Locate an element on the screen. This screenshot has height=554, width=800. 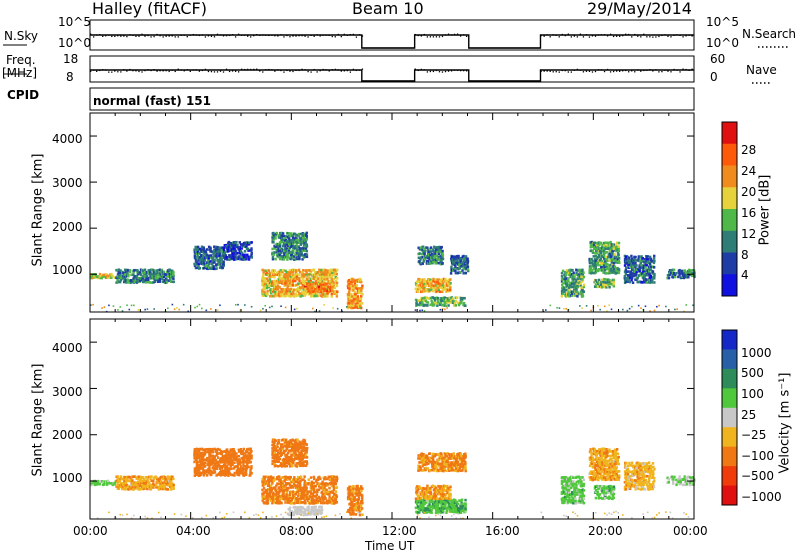
beam-title: Beam 10 is located at coordinates (388, 9).